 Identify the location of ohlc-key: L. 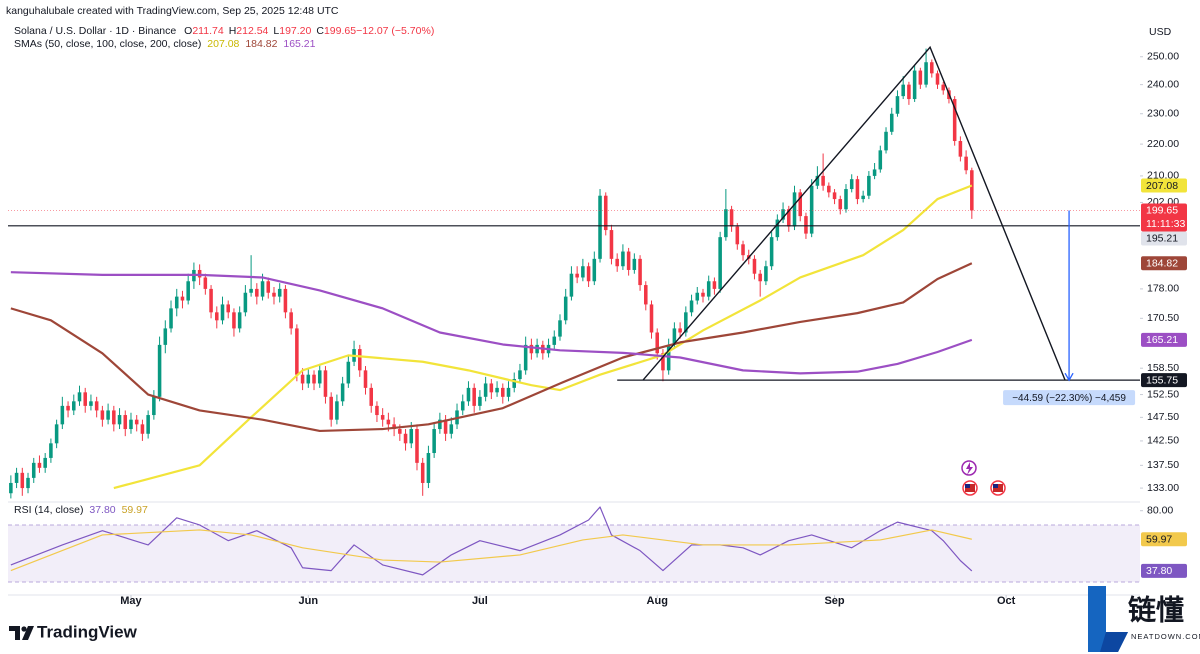
(276, 31).